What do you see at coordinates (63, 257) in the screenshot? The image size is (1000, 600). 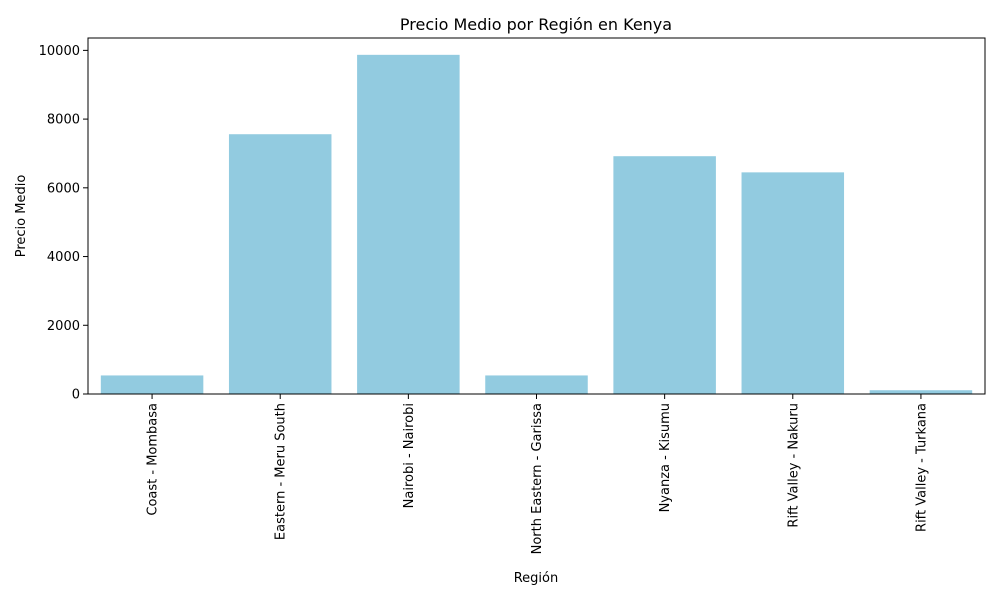 I see `y-tick-label: 4000` at bounding box center [63, 257].